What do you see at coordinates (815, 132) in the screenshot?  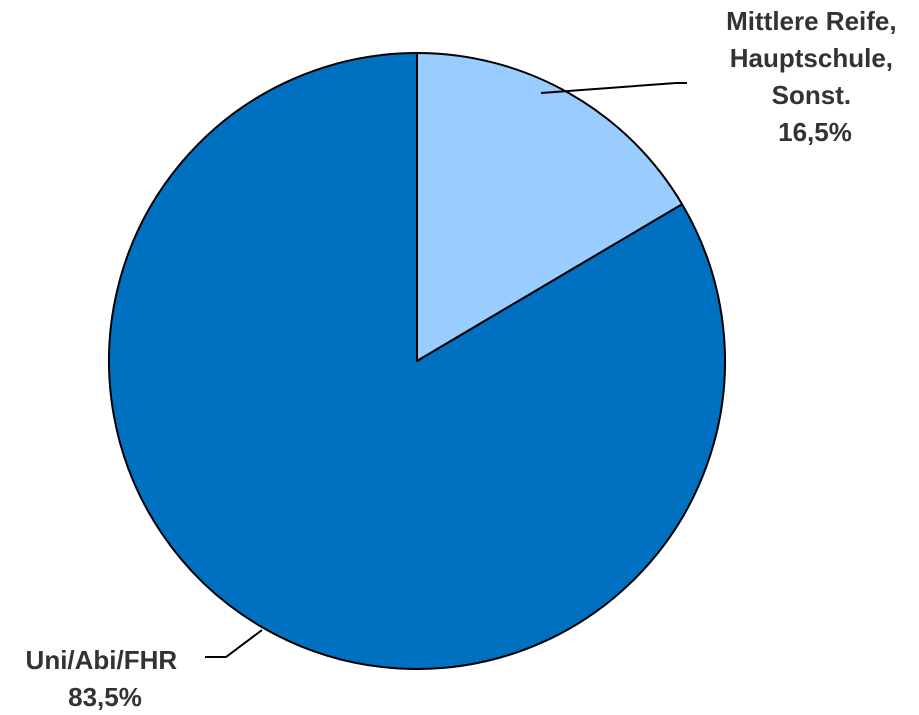 I see `slice-0-value-label: 16,5%` at bounding box center [815, 132].